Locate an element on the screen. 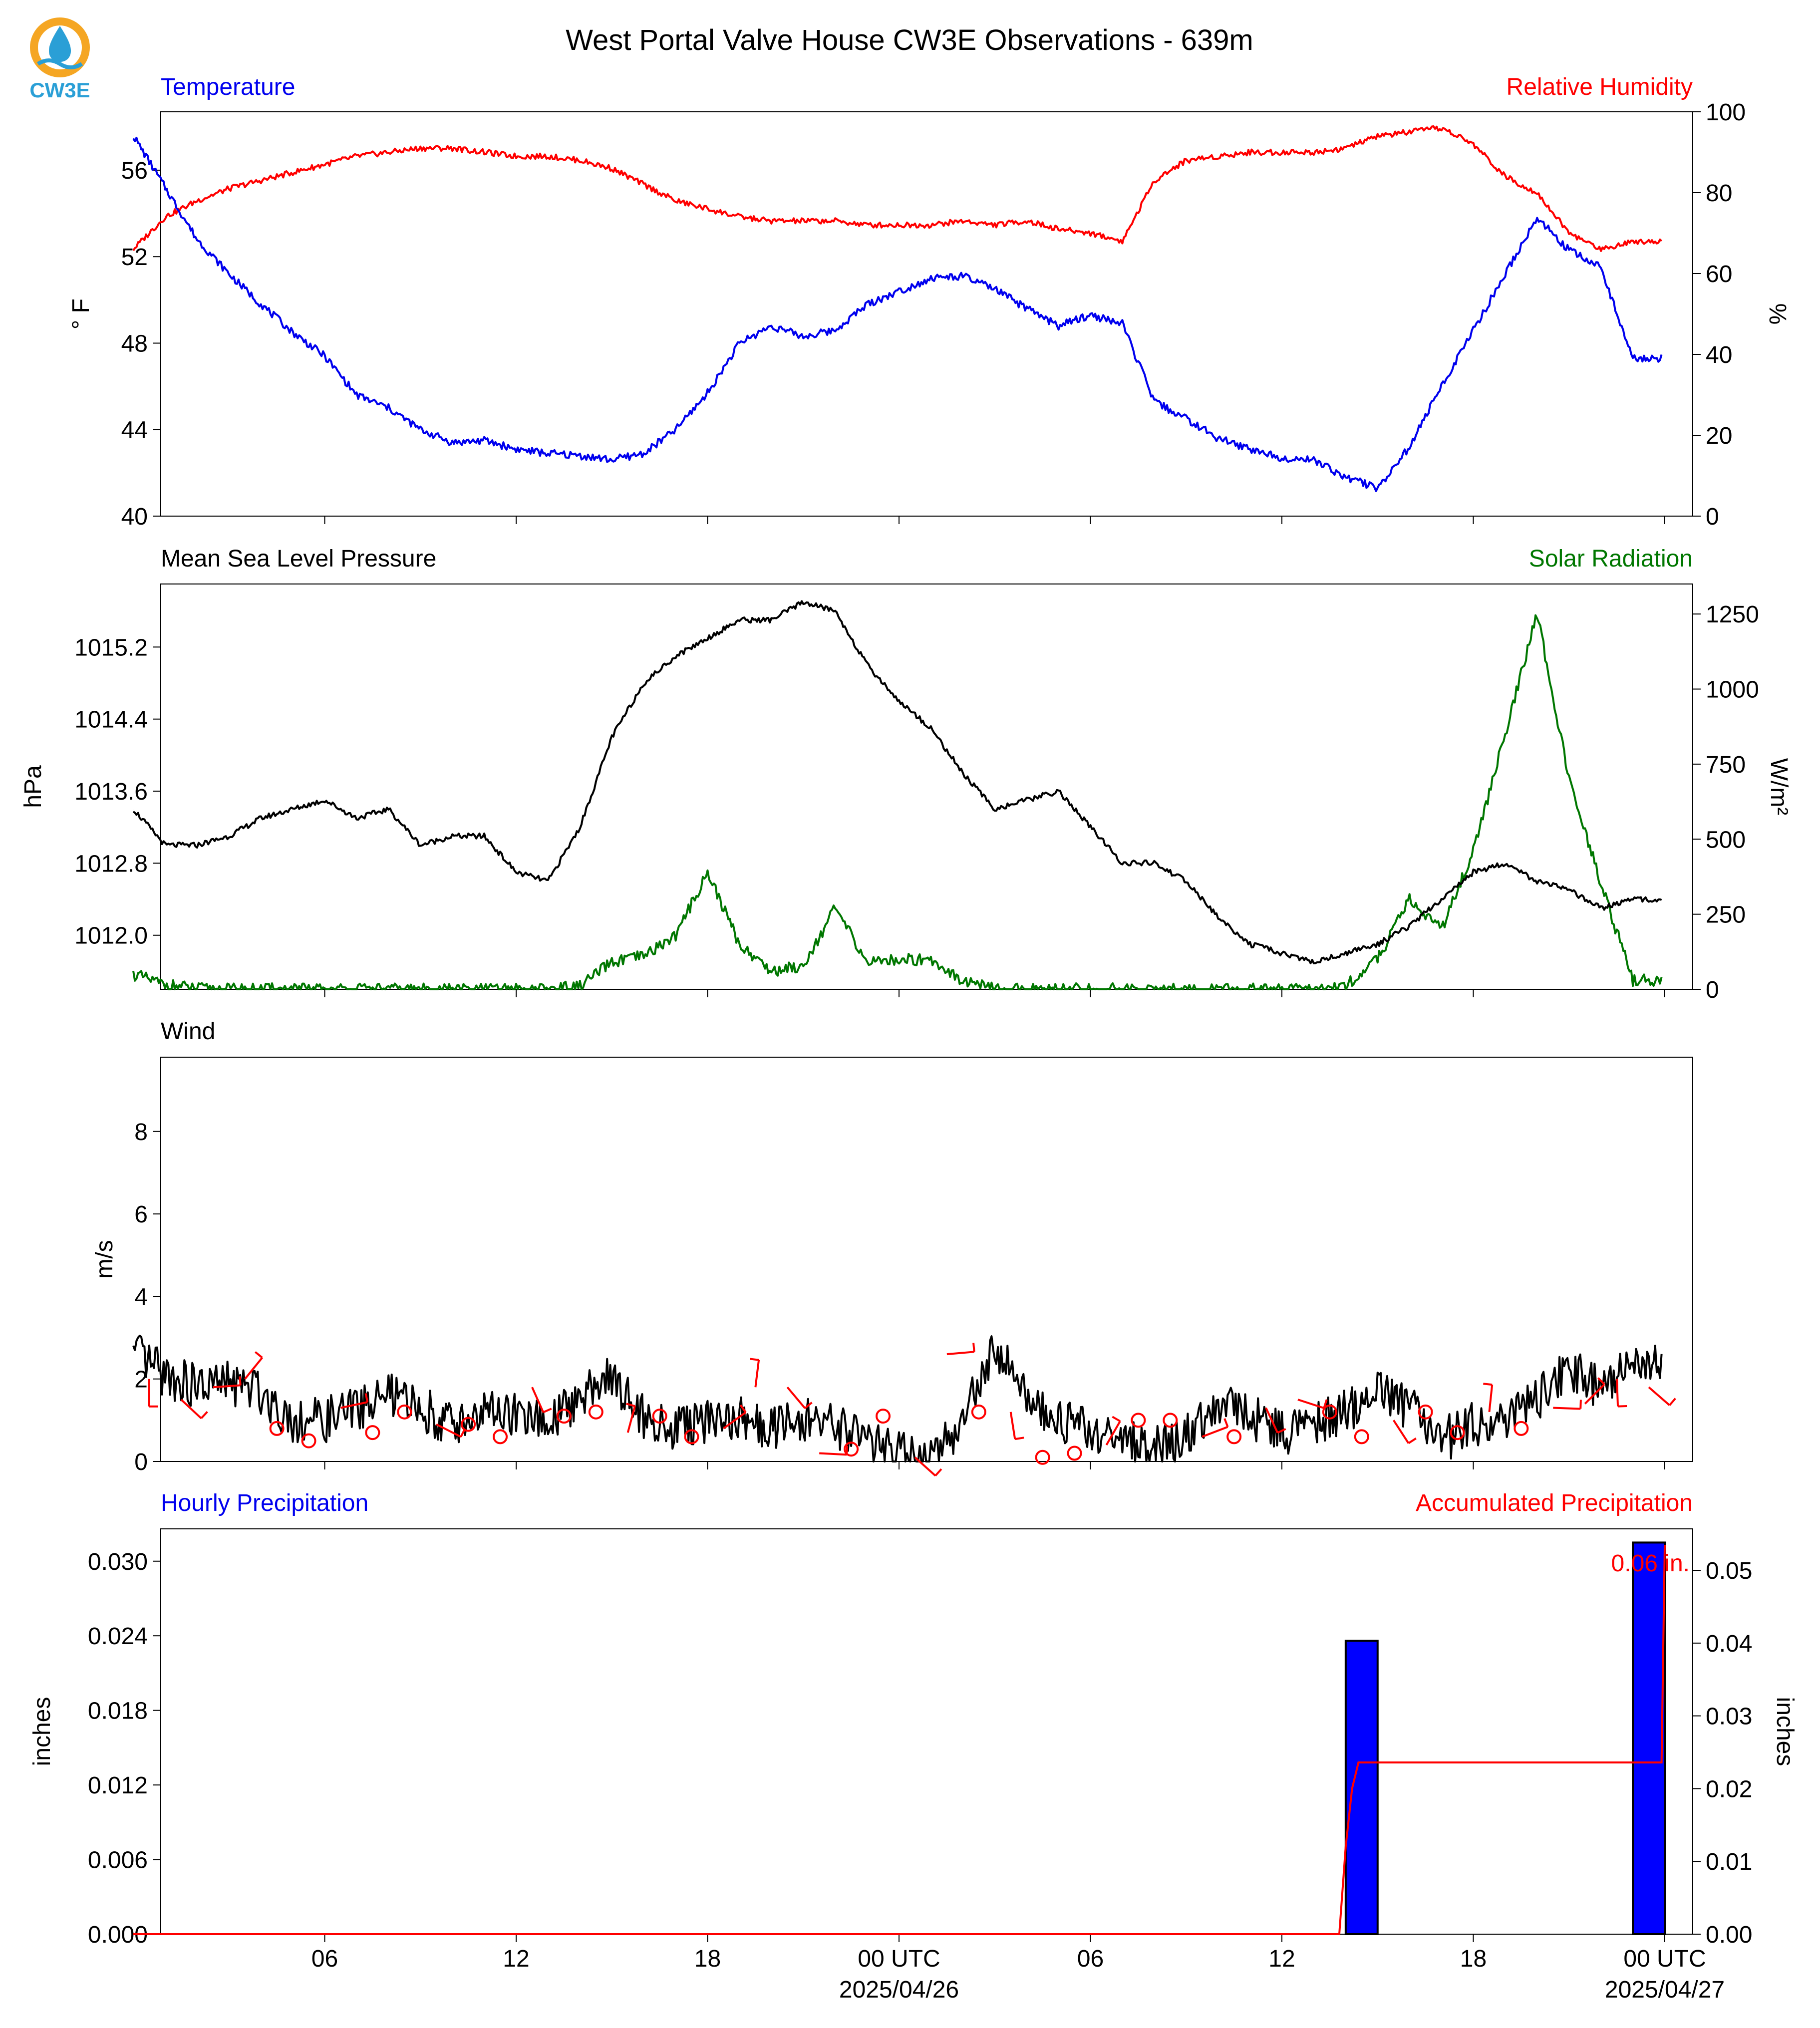 Image resolution: width=1820 pixels, height=2028 pixels. panel2-ylabel-right: W/m² is located at coordinates (1779, 787).